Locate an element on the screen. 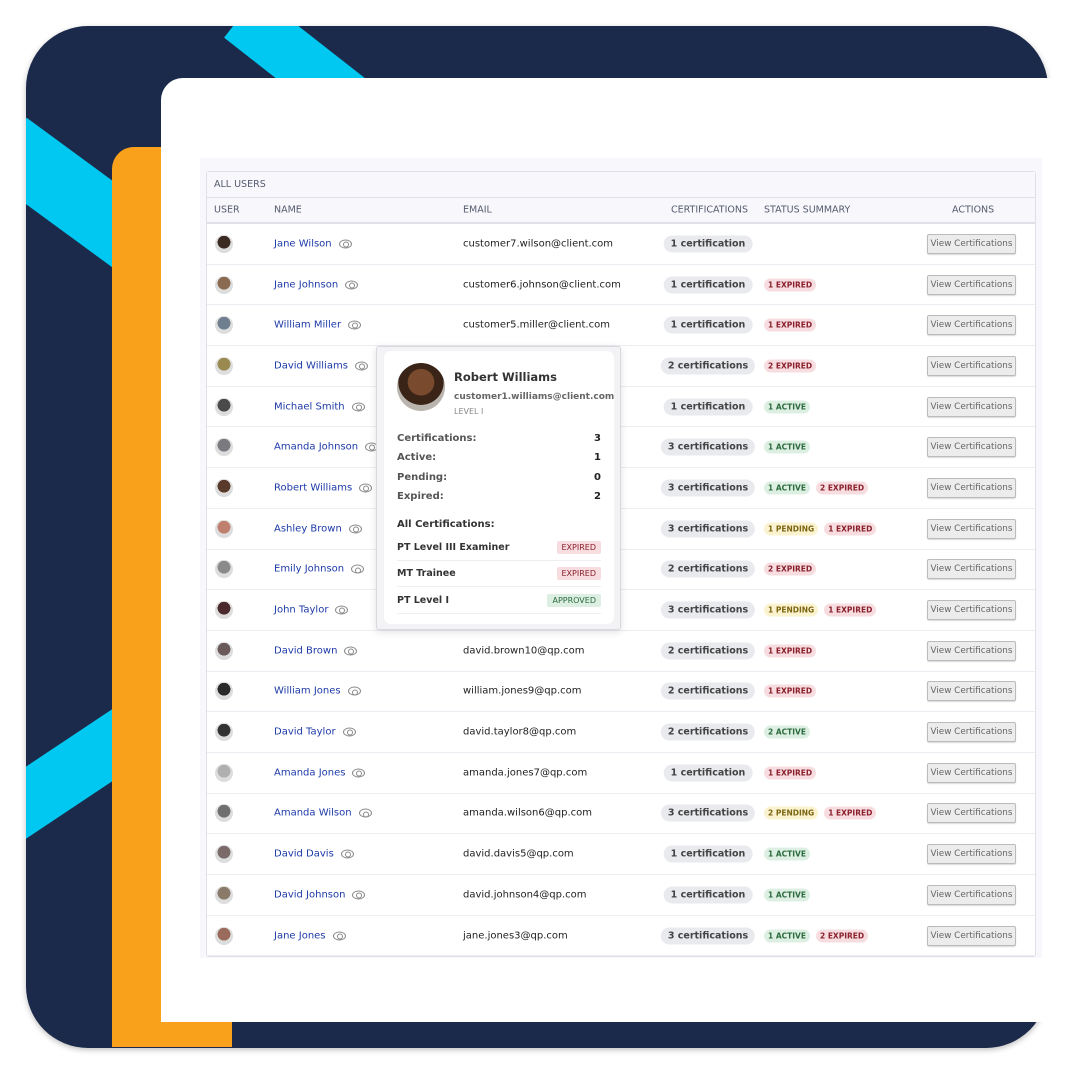  user-name: John Taylor is located at coordinates (301, 610).